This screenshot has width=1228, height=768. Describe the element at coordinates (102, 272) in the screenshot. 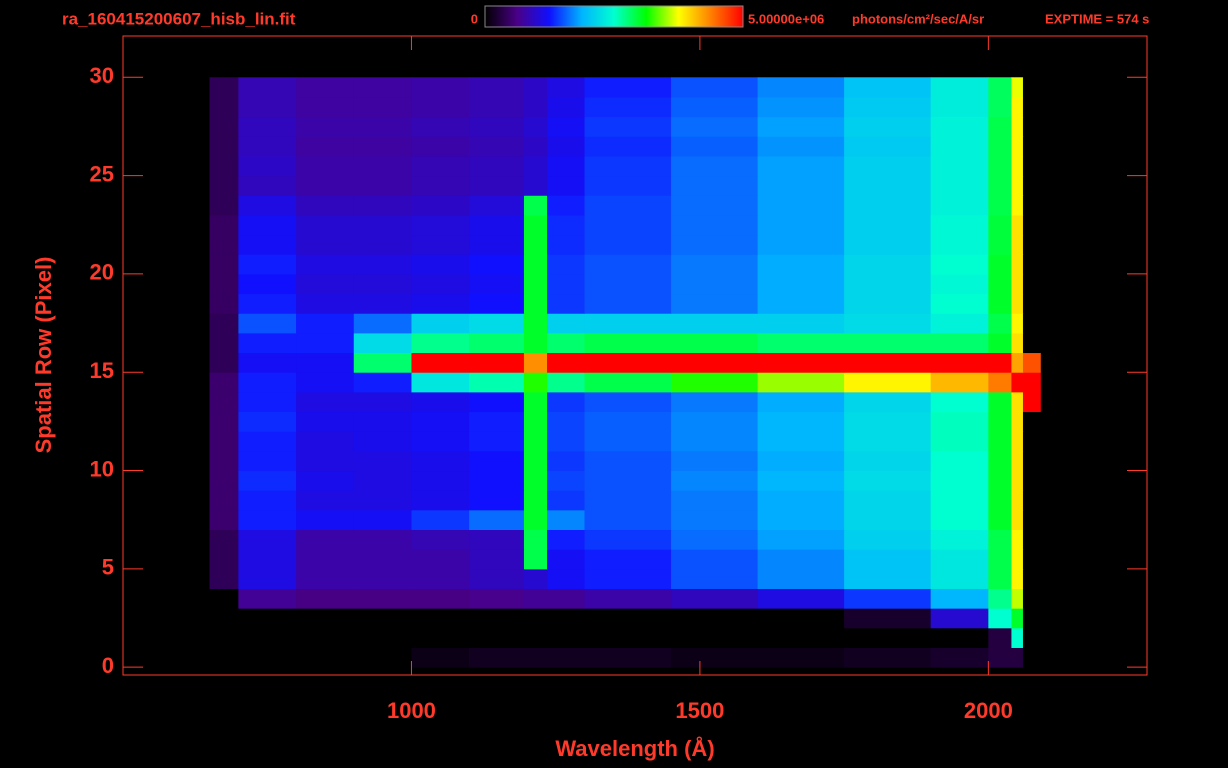

I see `y-tick-label: 20` at that location.